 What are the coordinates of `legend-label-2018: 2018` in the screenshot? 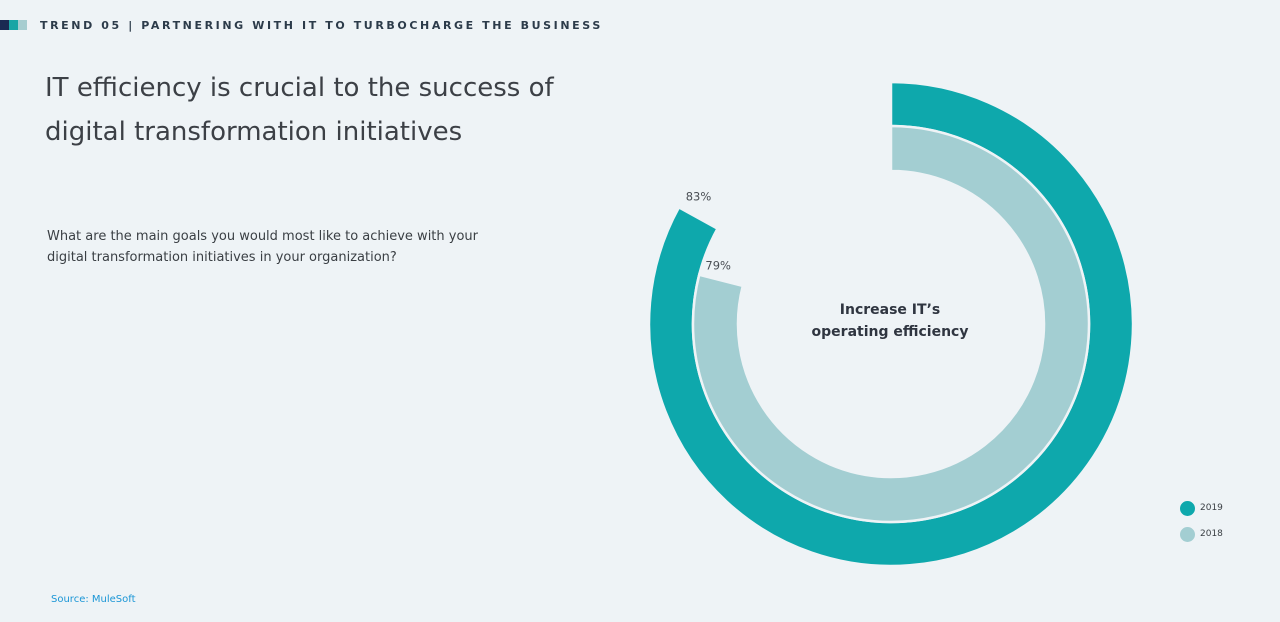 It's located at (1211, 534).